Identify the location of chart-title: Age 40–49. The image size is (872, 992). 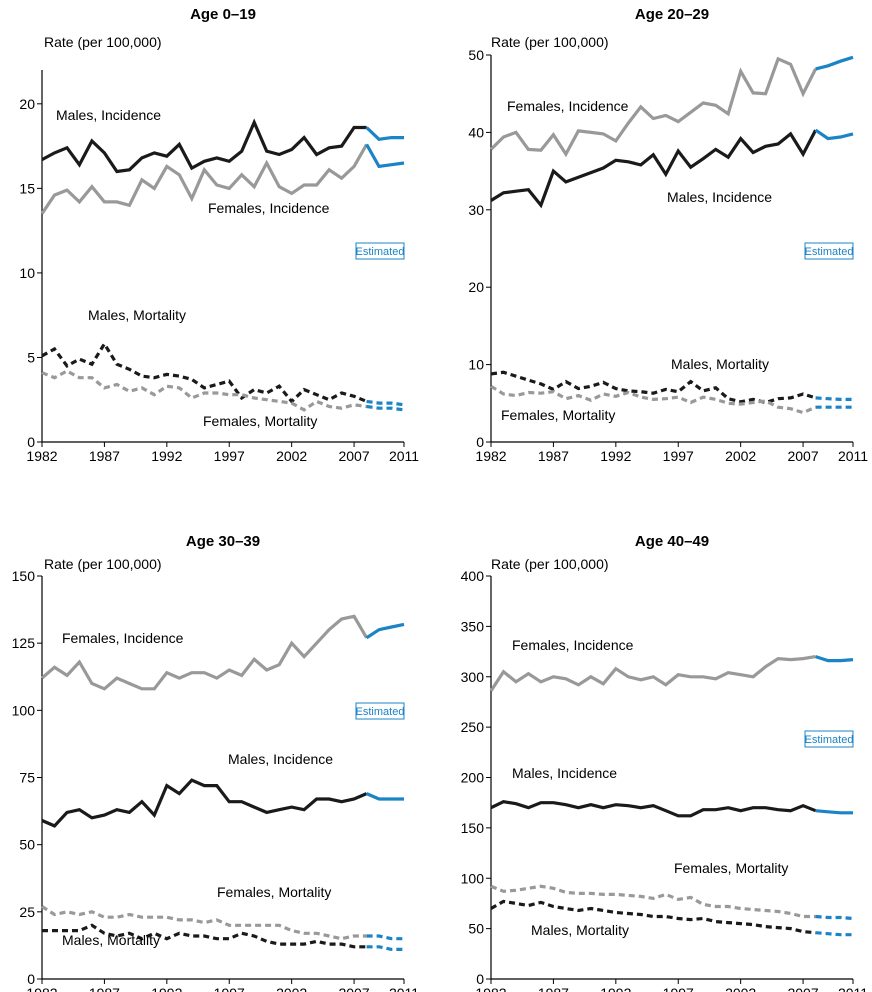
(672, 541).